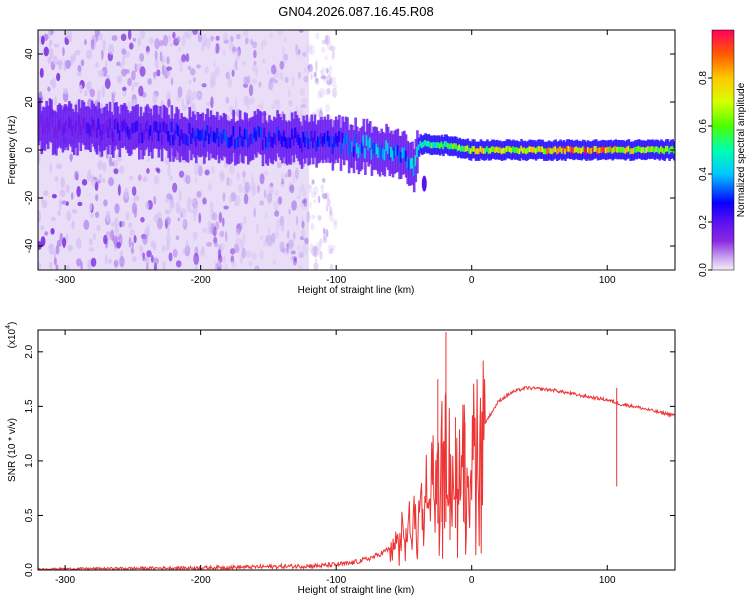 The height and width of the screenshot is (600, 750). I want to click on colorbar-tick-label: 0.2, so click(703, 222).